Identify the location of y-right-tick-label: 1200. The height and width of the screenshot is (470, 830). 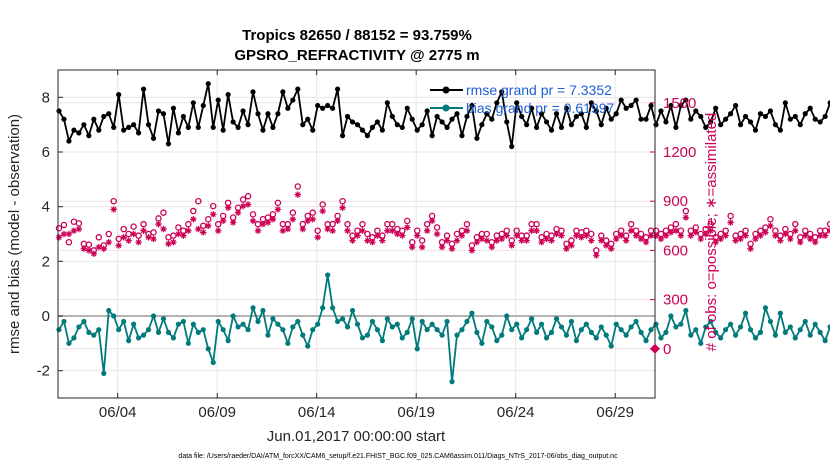
(679, 152).